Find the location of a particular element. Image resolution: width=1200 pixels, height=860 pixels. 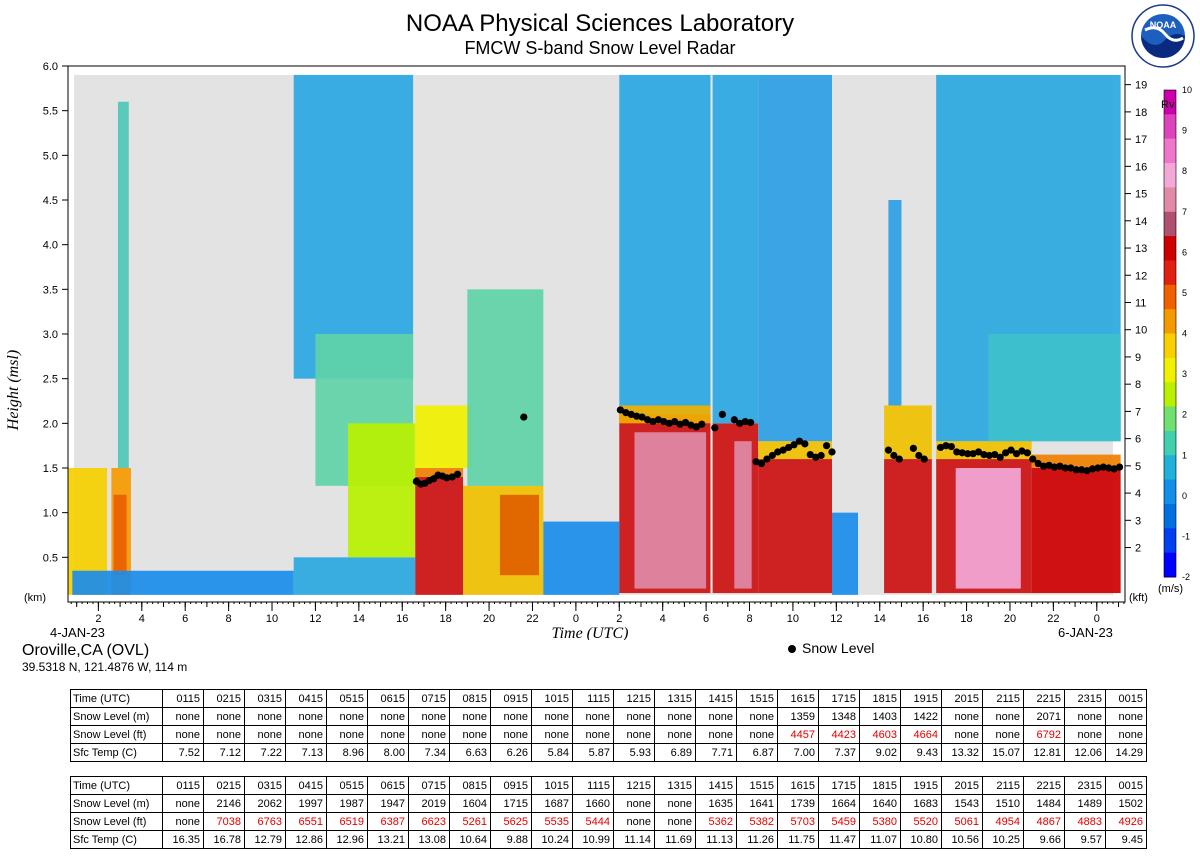

y-tick-label: 2.0 is located at coordinates (50, 424).